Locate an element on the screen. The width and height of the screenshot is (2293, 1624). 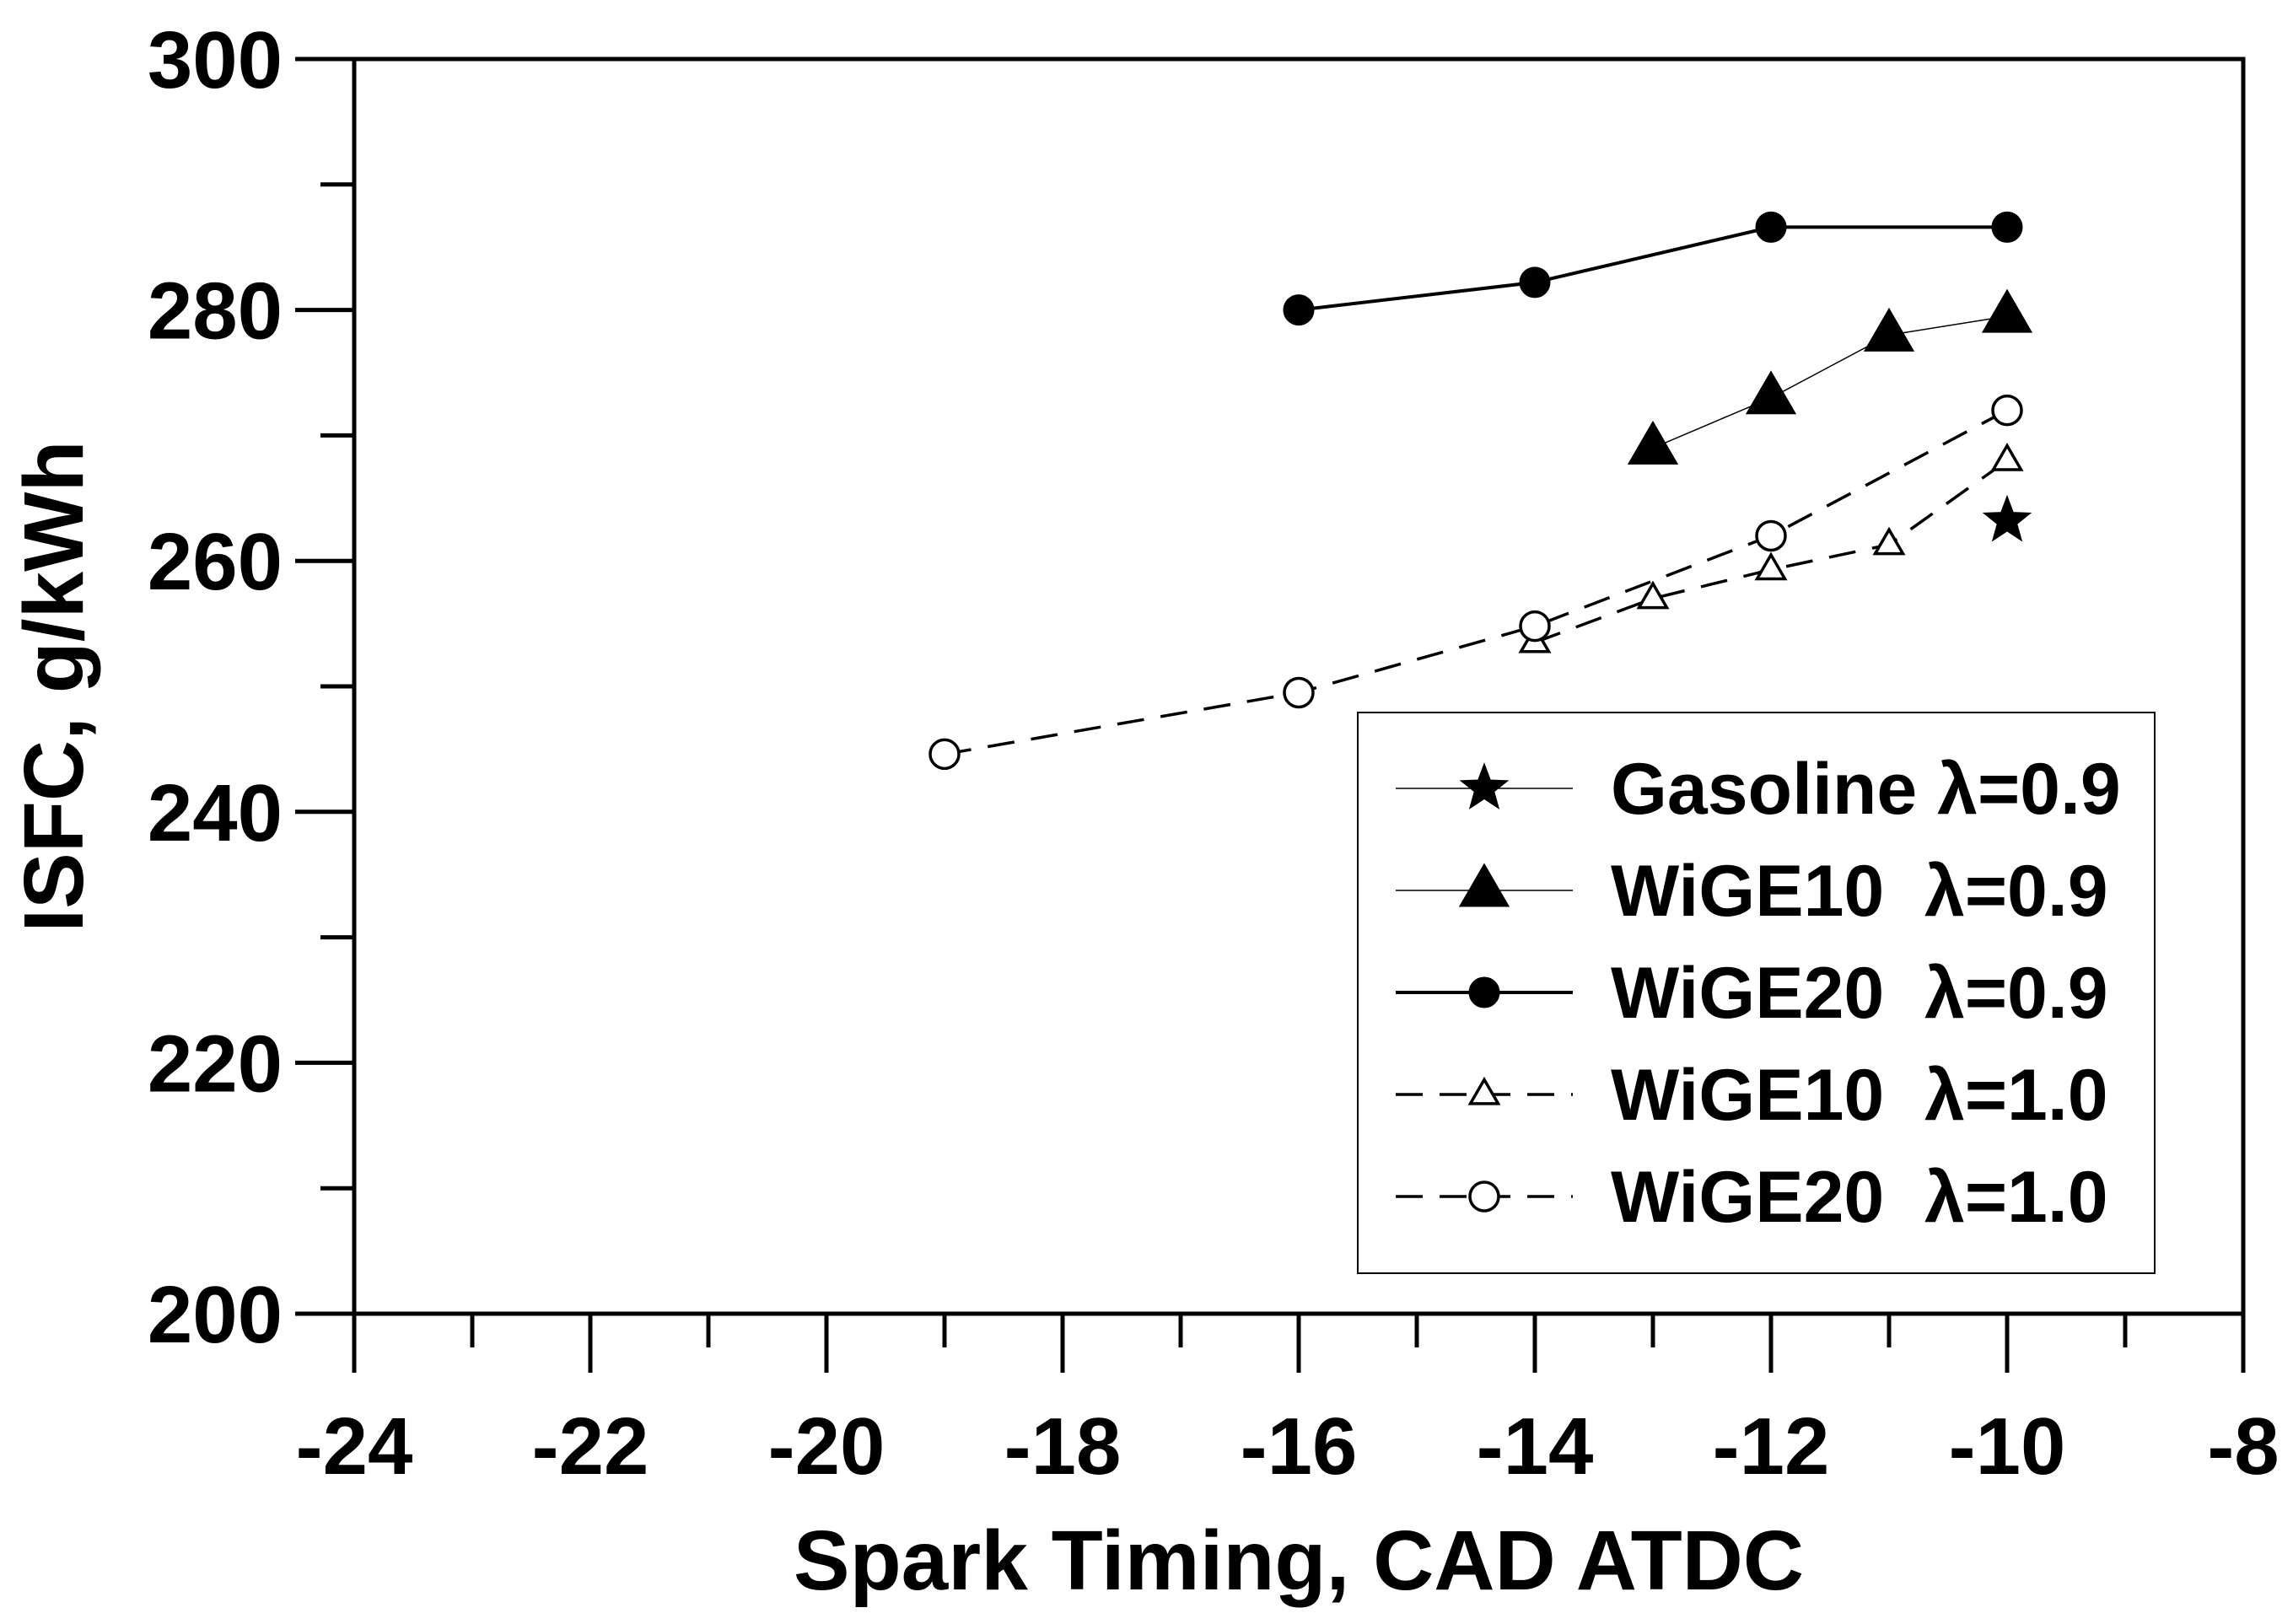
x-tick-label: -12 is located at coordinates (1771, 1446).